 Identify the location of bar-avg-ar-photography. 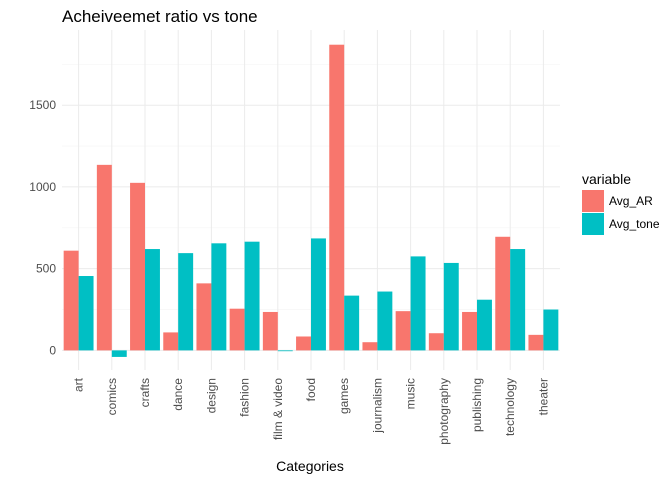
(436, 342).